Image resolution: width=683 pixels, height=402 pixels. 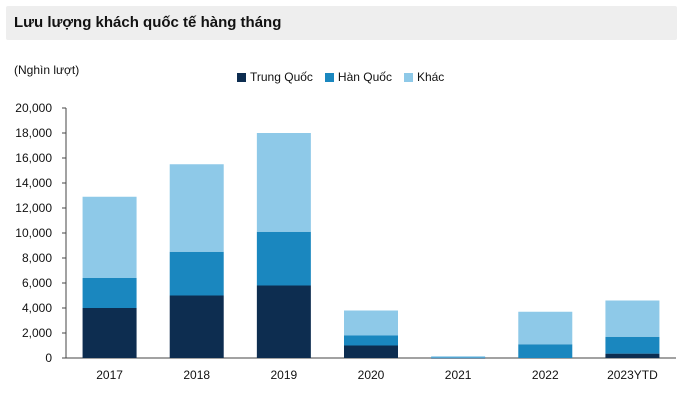 I want to click on y-tick-label: 14,000, so click(x=33, y=183).